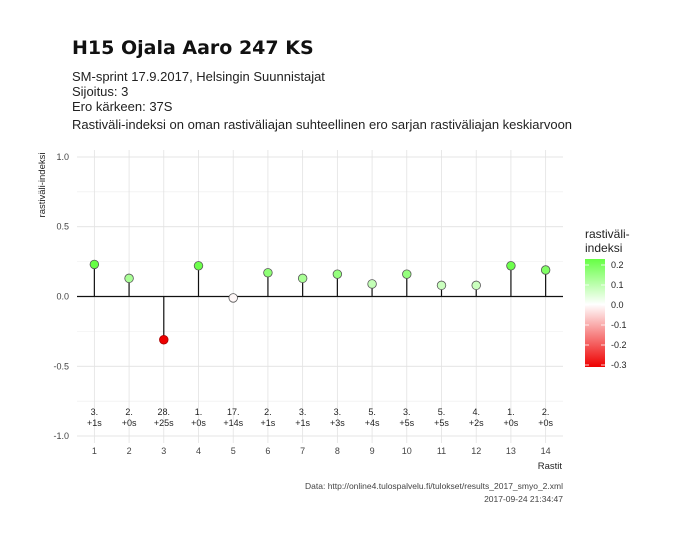  Describe the element at coordinates (606, 315) in the screenshot. I see `legend-ticks: 0.2 0.1 0.0 -0.1 -0.2 -0.3` at that location.